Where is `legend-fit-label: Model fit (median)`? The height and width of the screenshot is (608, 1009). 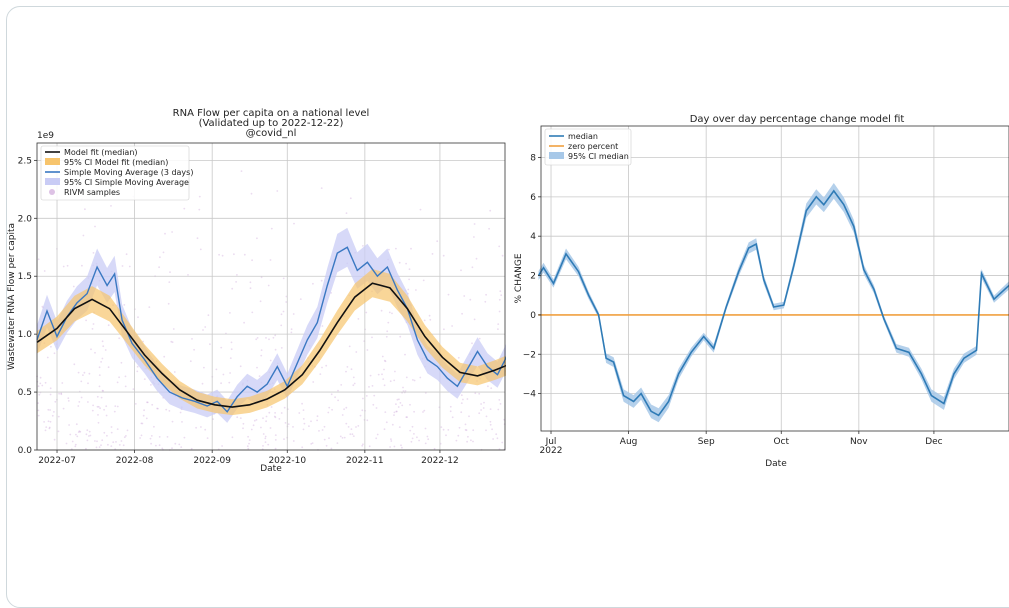
legend-fit-label: Model fit (median) is located at coordinates (101, 152).